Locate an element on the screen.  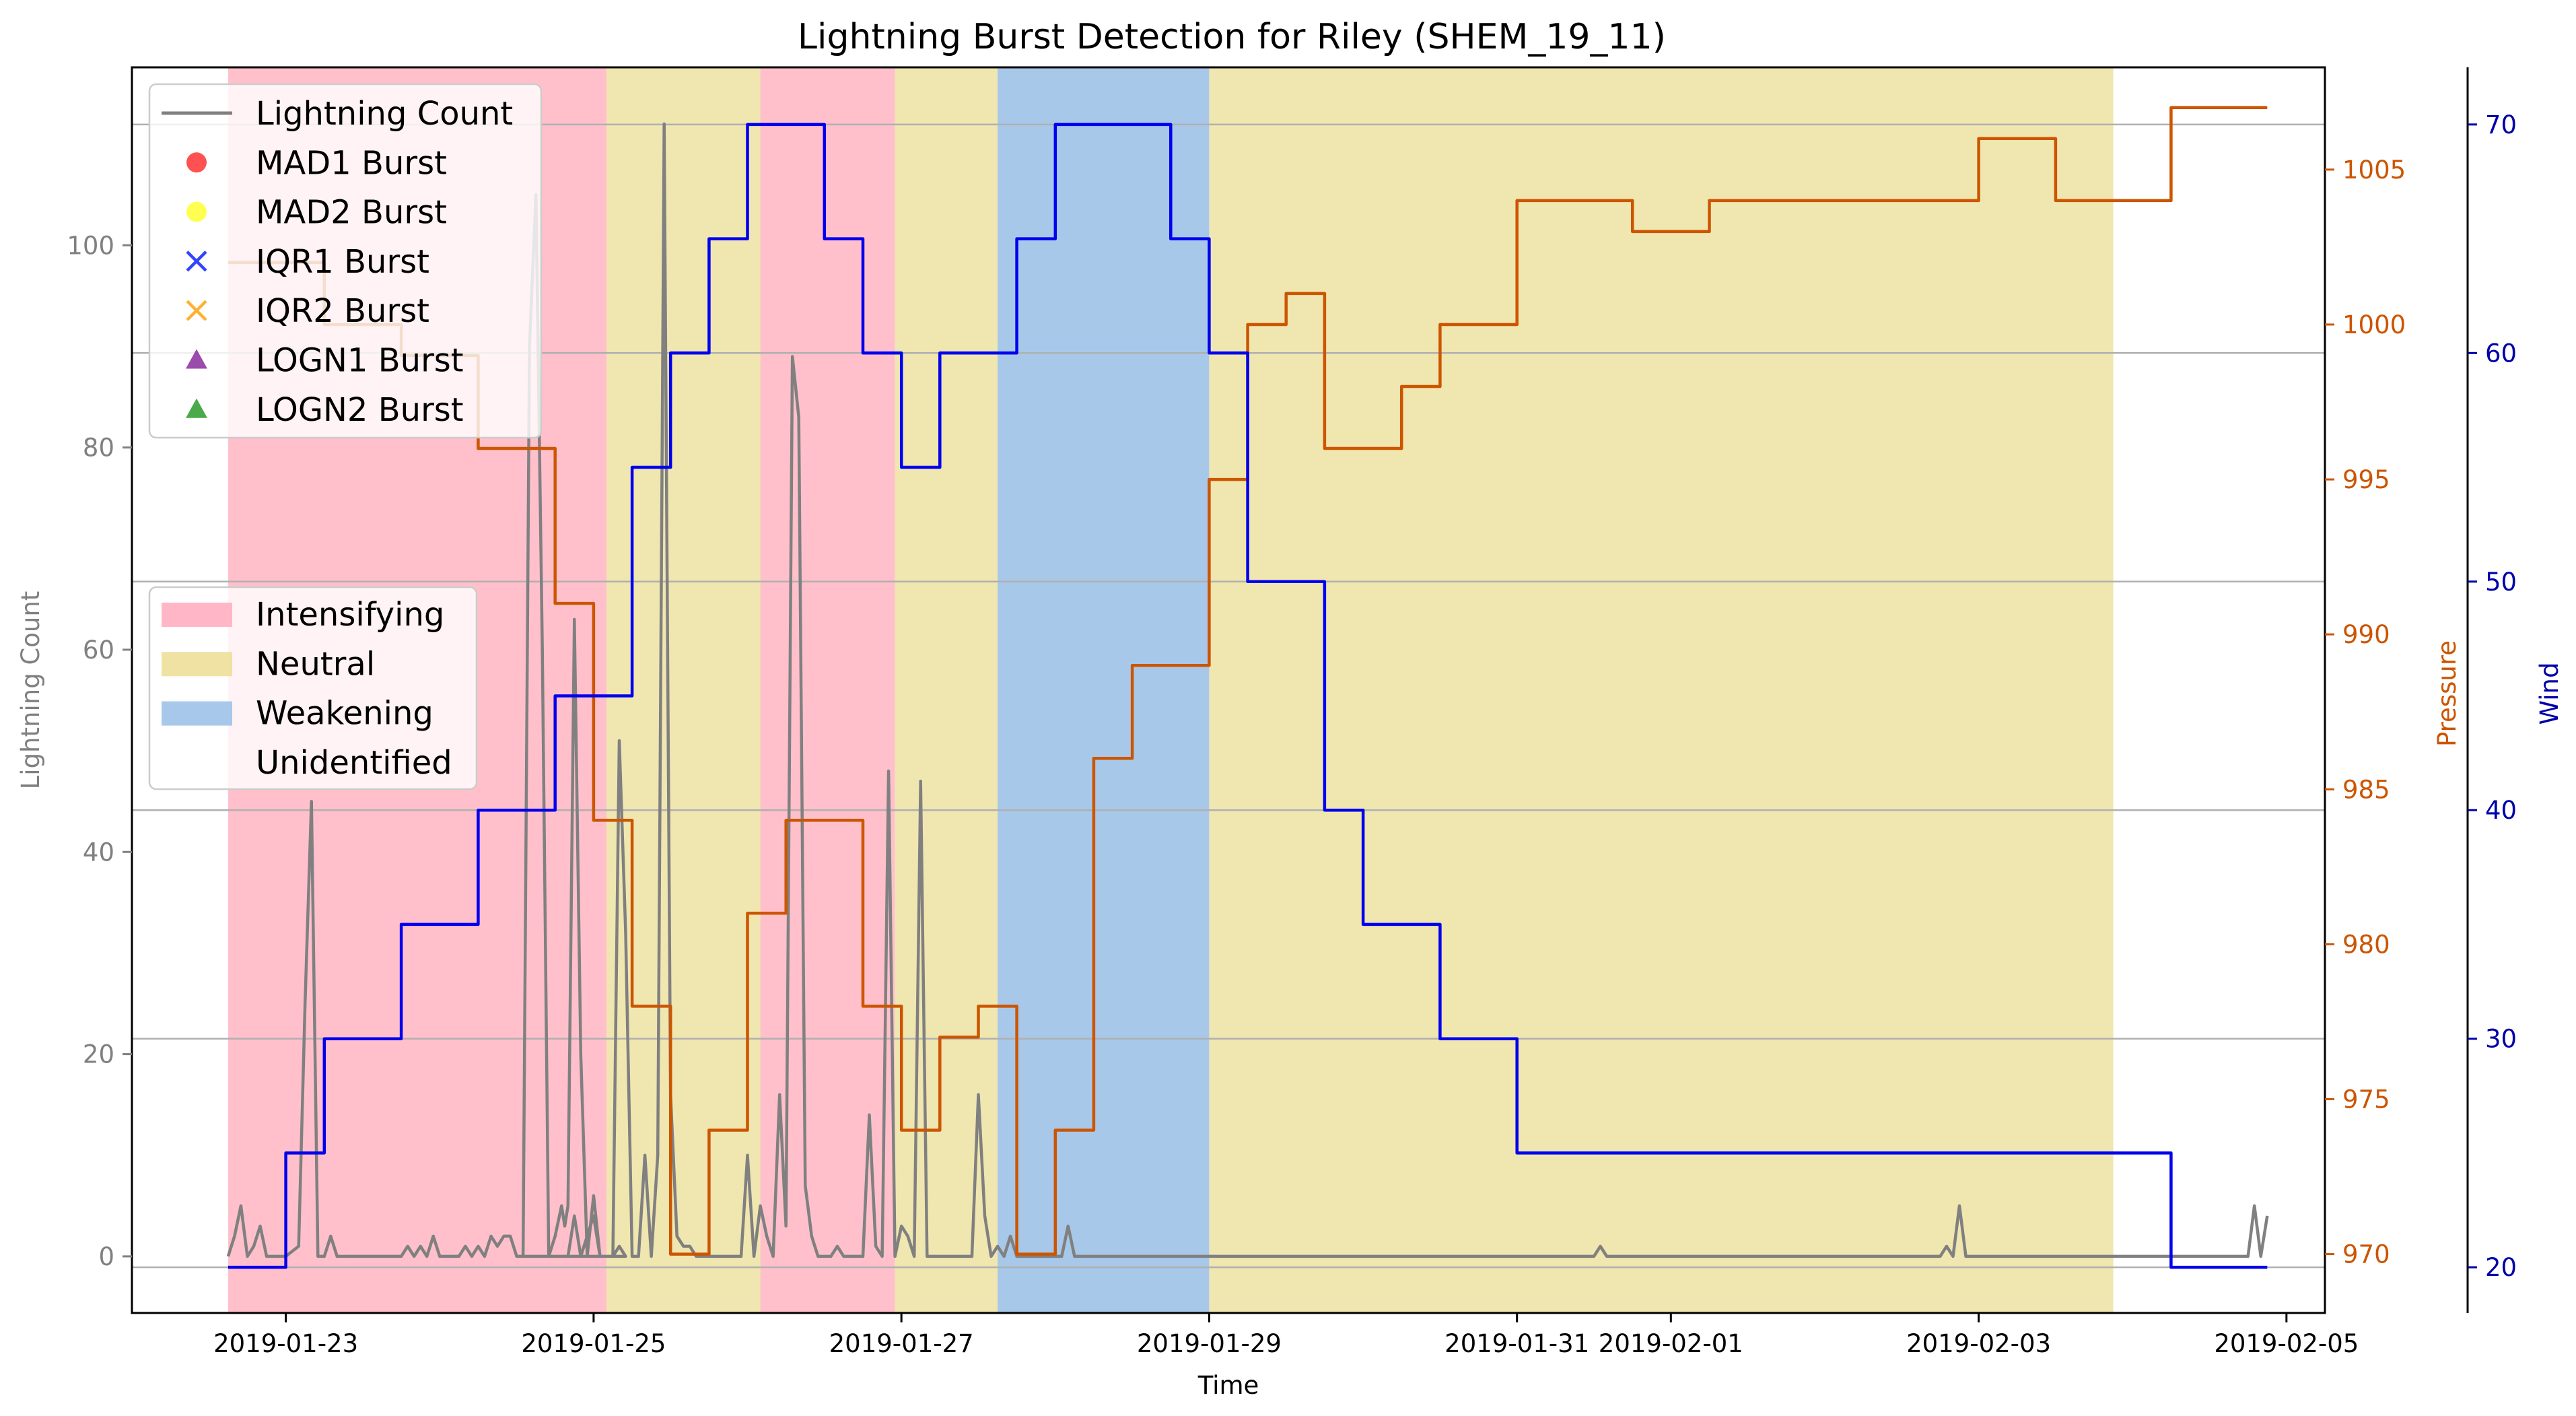
y-pressure-tick-label: 1000 is located at coordinates (2374, 324).